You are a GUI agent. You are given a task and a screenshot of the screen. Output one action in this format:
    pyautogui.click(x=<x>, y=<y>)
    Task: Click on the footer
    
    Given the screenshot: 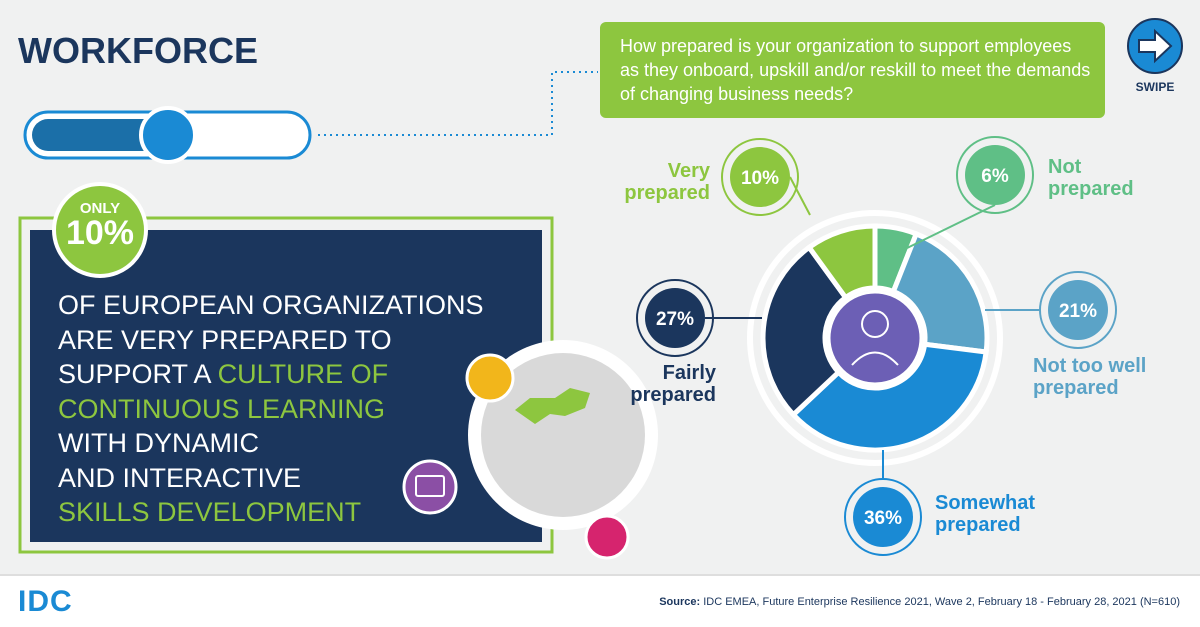 What is the action you would take?
    pyautogui.click(x=600, y=601)
    